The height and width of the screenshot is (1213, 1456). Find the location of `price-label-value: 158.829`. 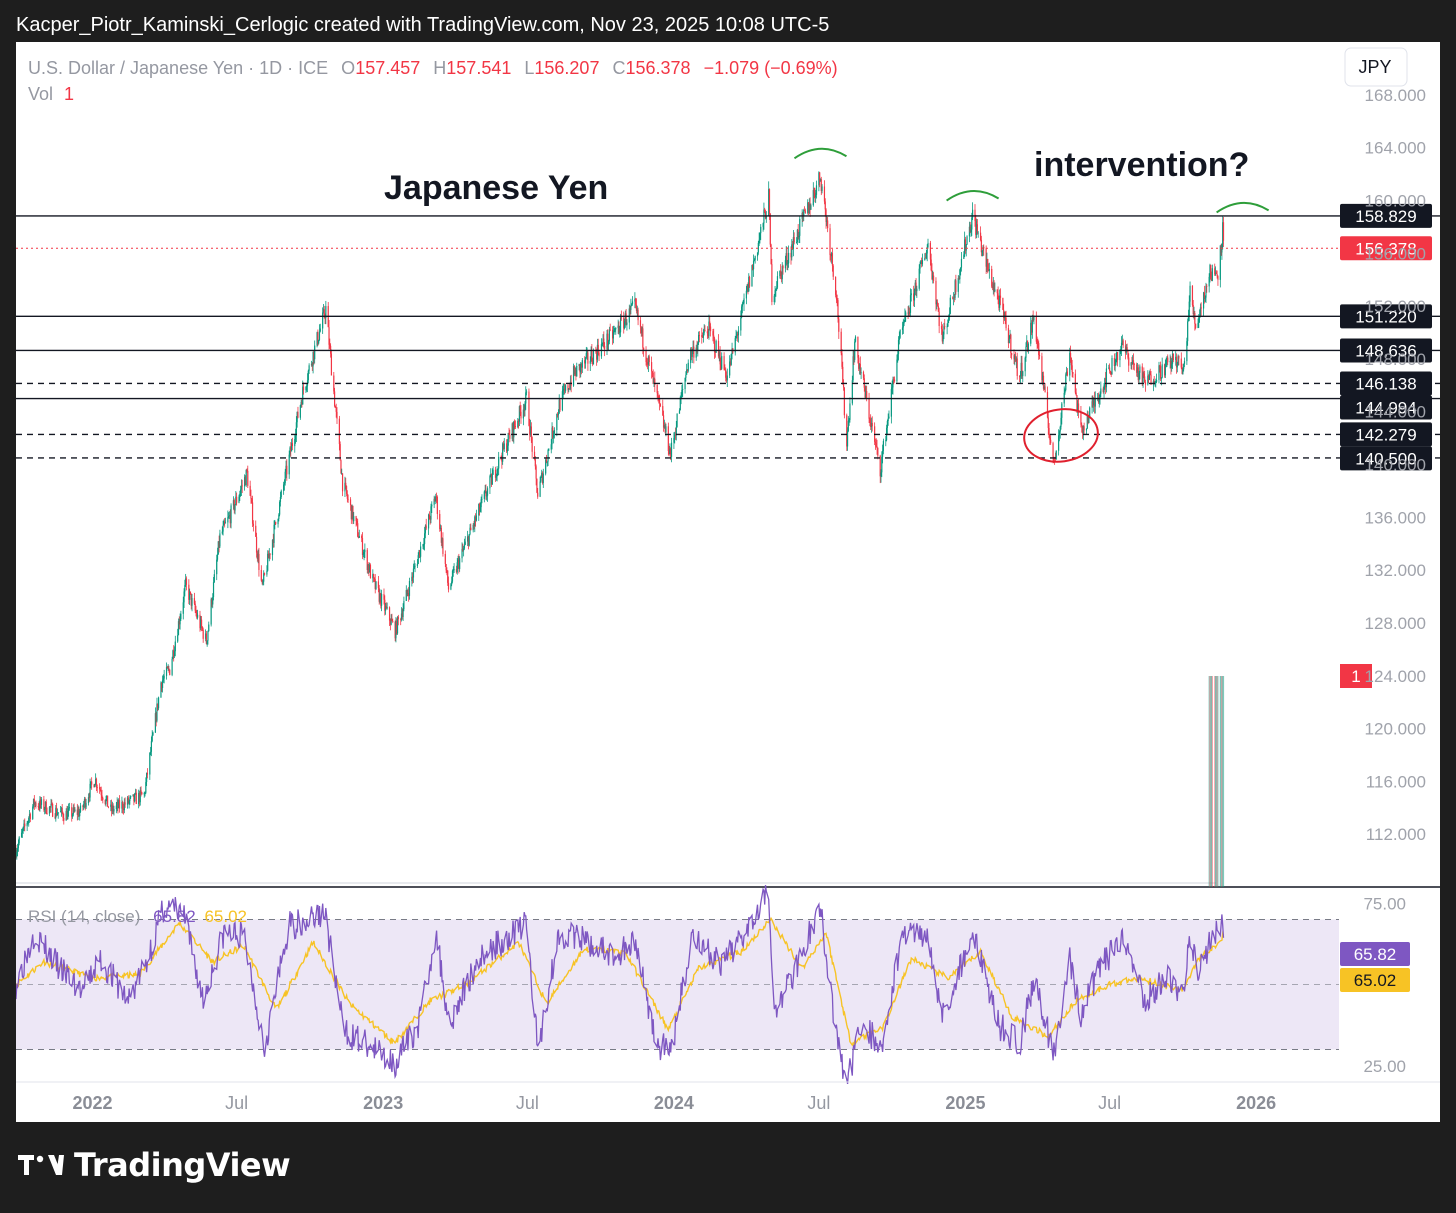

price-label-value: 158.829 is located at coordinates (1385, 216).